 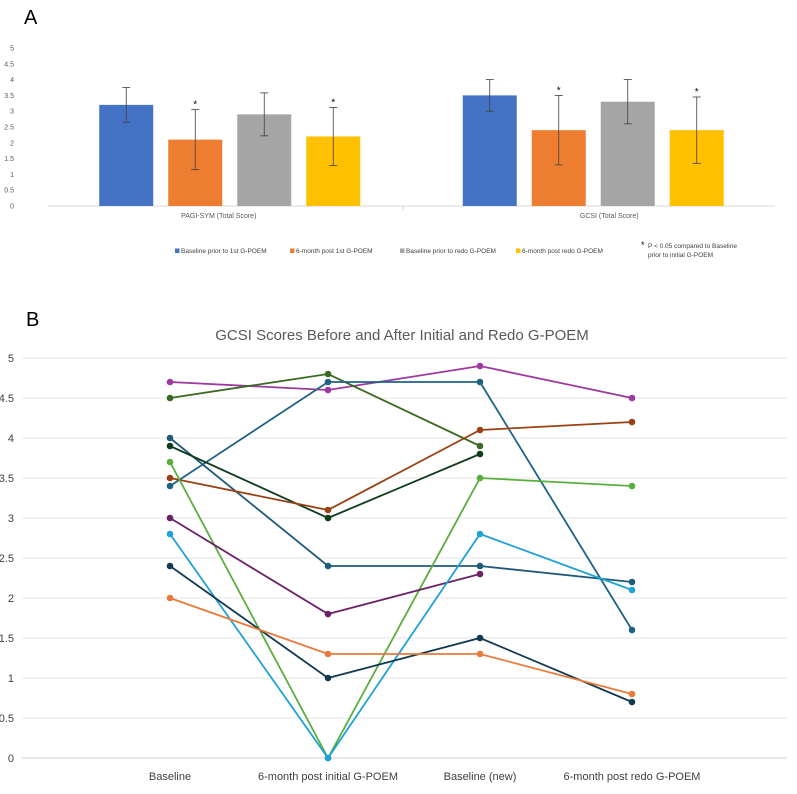 I want to click on legend-label: 6-month post redo G-POEM, so click(x=562, y=251).